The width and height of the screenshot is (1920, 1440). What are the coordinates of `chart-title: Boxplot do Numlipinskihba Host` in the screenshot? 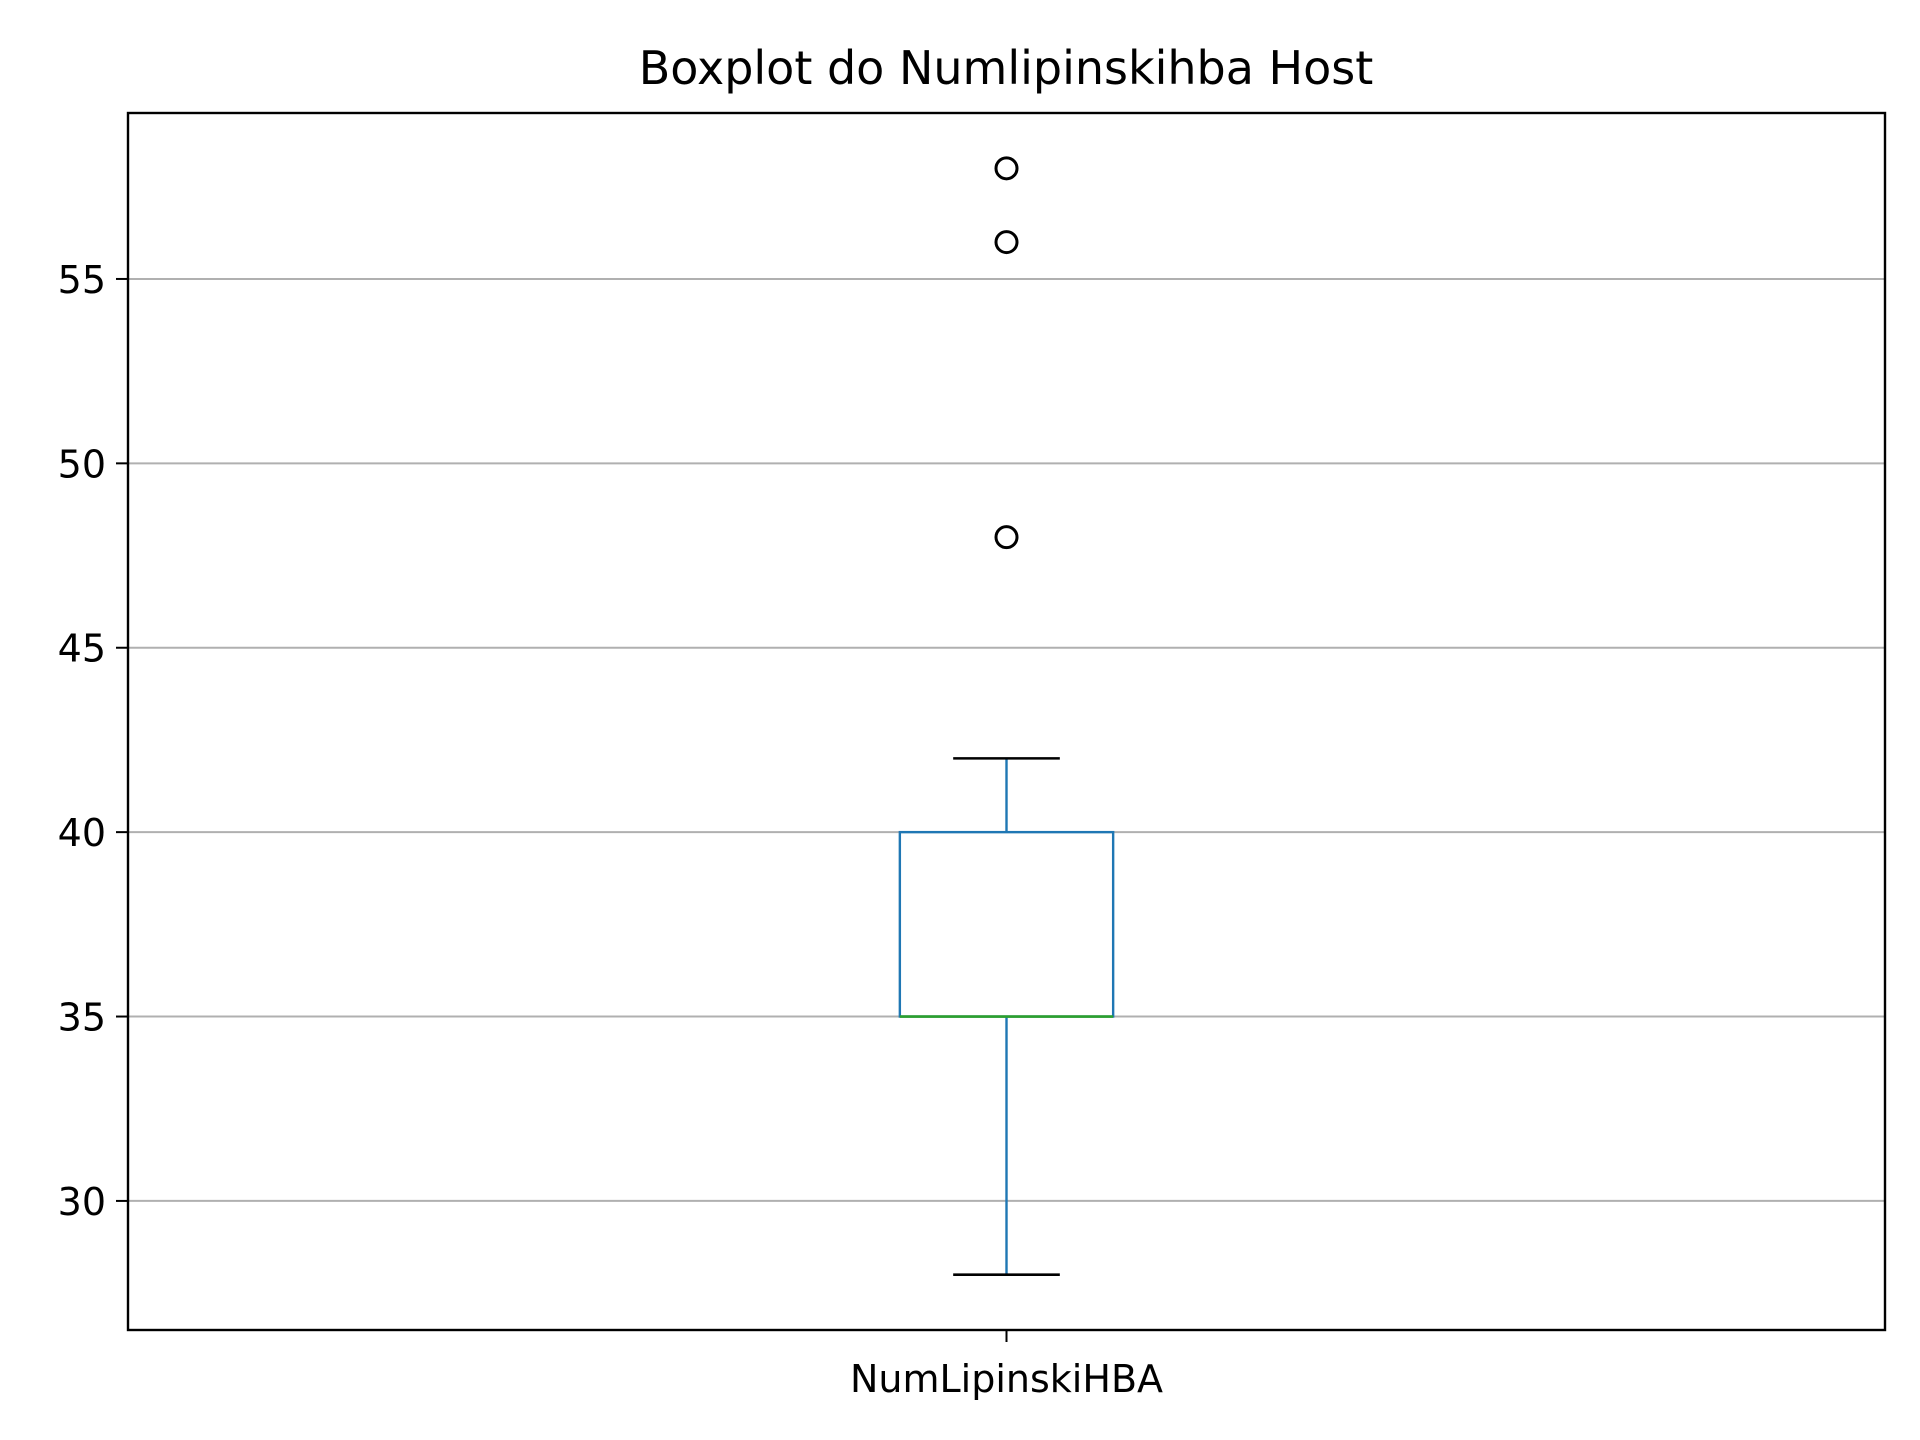 It's located at (1006, 68).